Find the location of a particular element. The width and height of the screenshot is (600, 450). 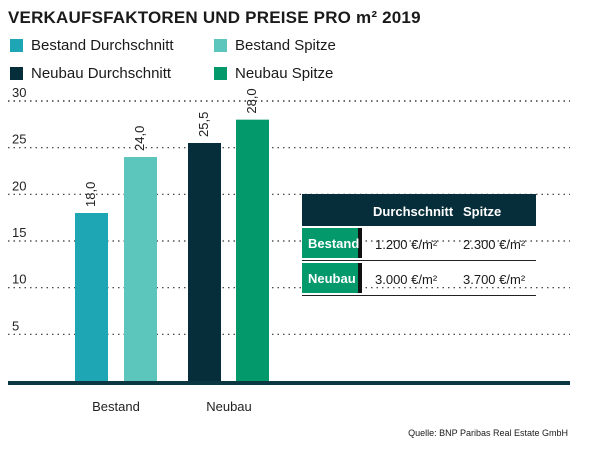

chart-title: VERKAUFSFAKTOREN UND PREISE PRO m² 2019 is located at coordinates (214, 17).